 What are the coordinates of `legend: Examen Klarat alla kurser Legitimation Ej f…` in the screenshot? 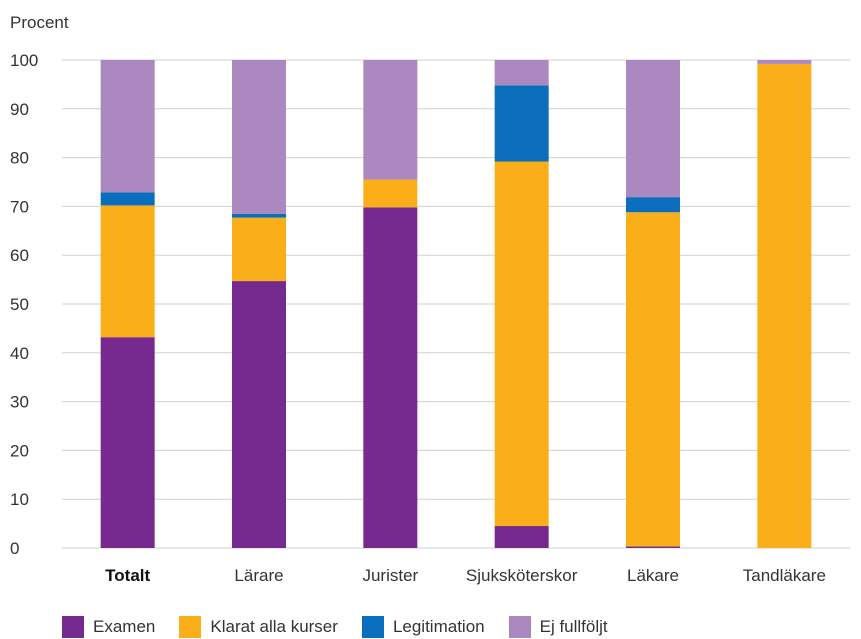 It's located at (347, 627).